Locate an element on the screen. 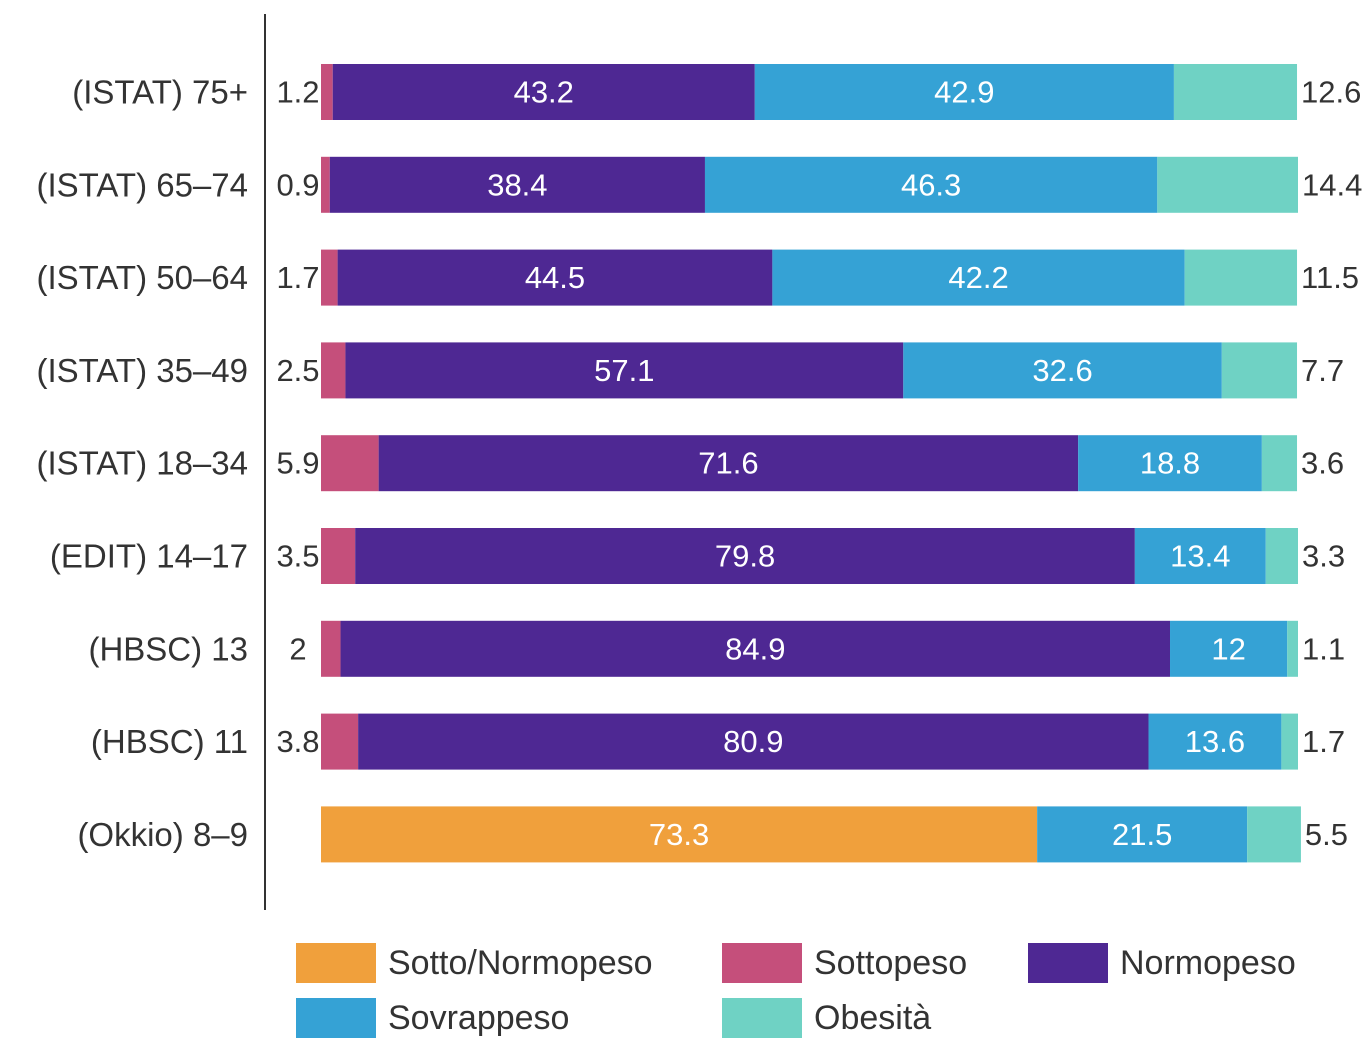 The image size is (1370, 1038). value-label: 84.9 is located at coordinates (755, 648).